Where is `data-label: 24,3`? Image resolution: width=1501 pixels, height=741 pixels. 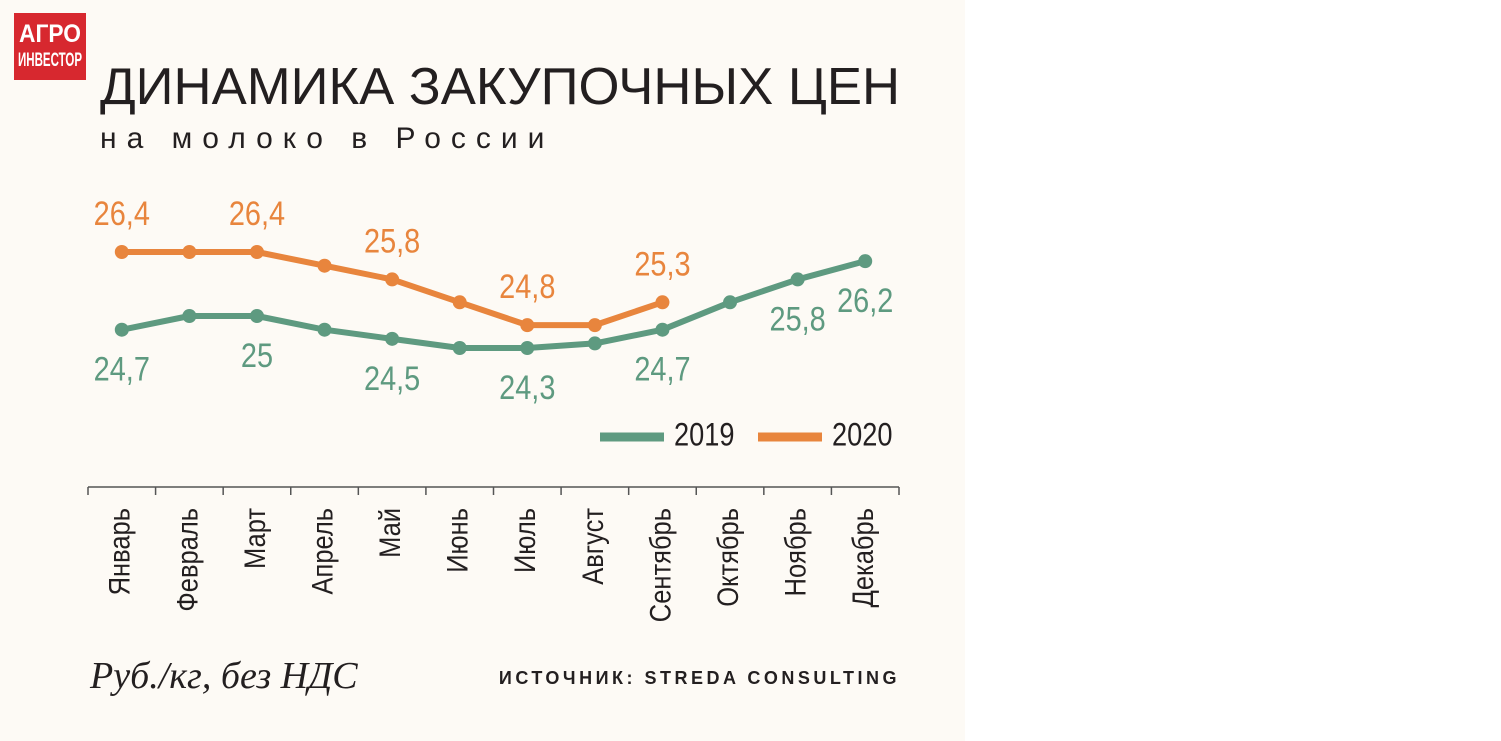
data-label: 24,3 is located at coordinates (527, 387).